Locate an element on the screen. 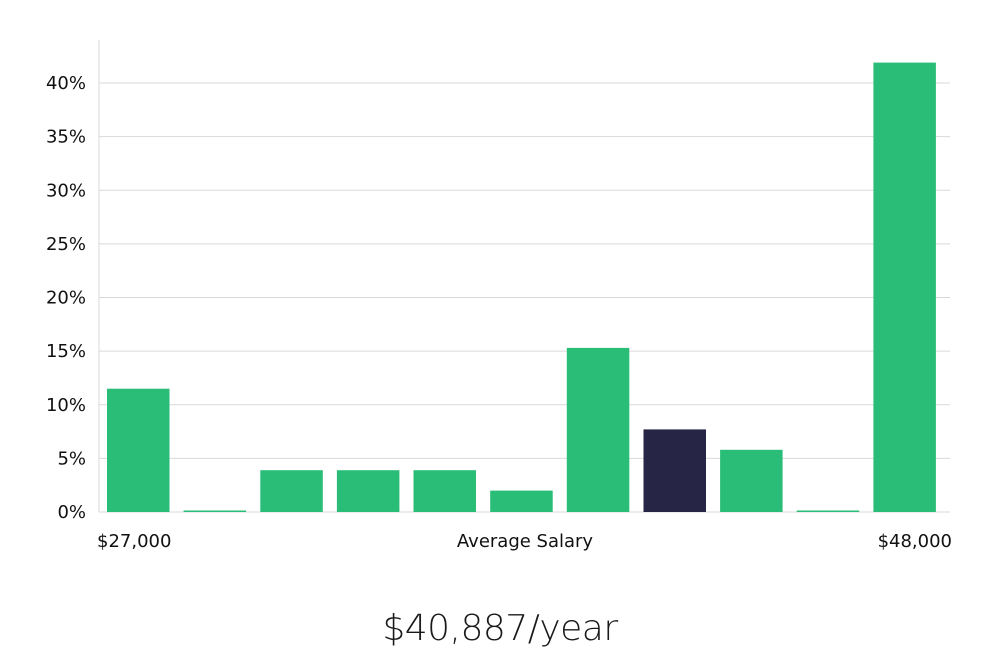 The height and width of the screenshot is (660, 1000). x-axis-label: Average Salary is located at coordinates (525, 541).